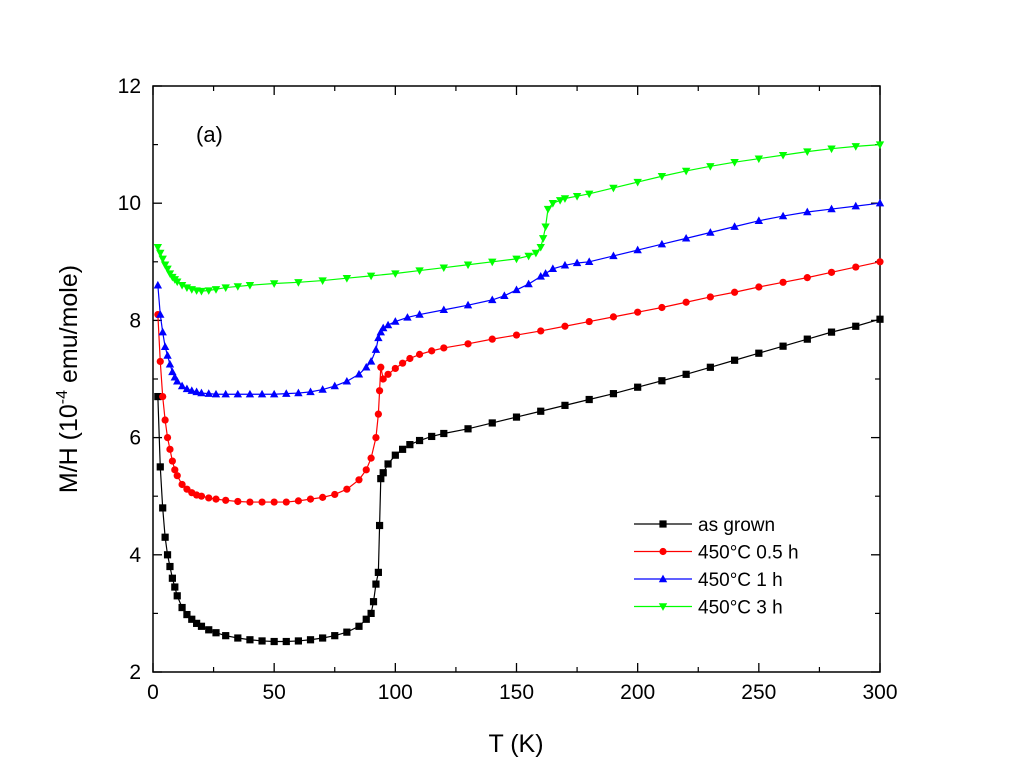  What do you see at coordinates (704, 525) in the screenshot?
I see `legend-item: as grown` at bounding box center [704, 525].